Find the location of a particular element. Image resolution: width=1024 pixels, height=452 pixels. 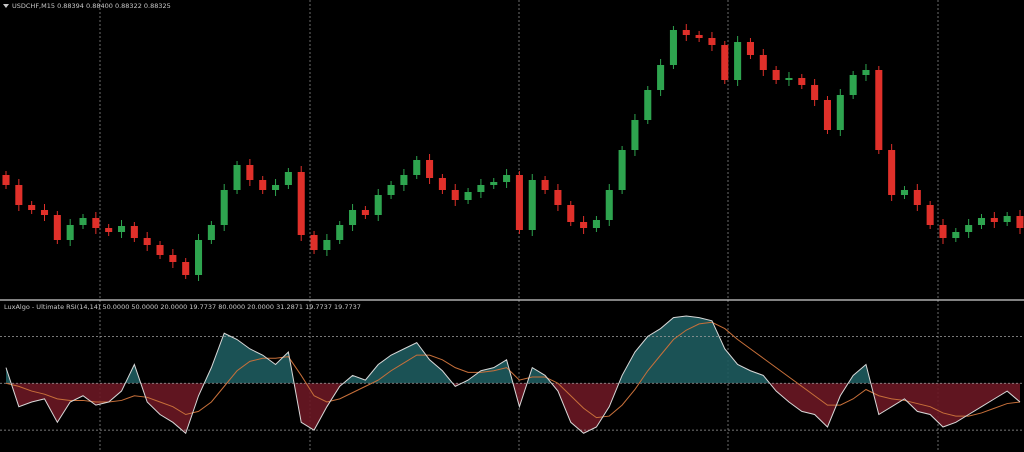

rsi-fill-below is located at coordinates (513, 408).